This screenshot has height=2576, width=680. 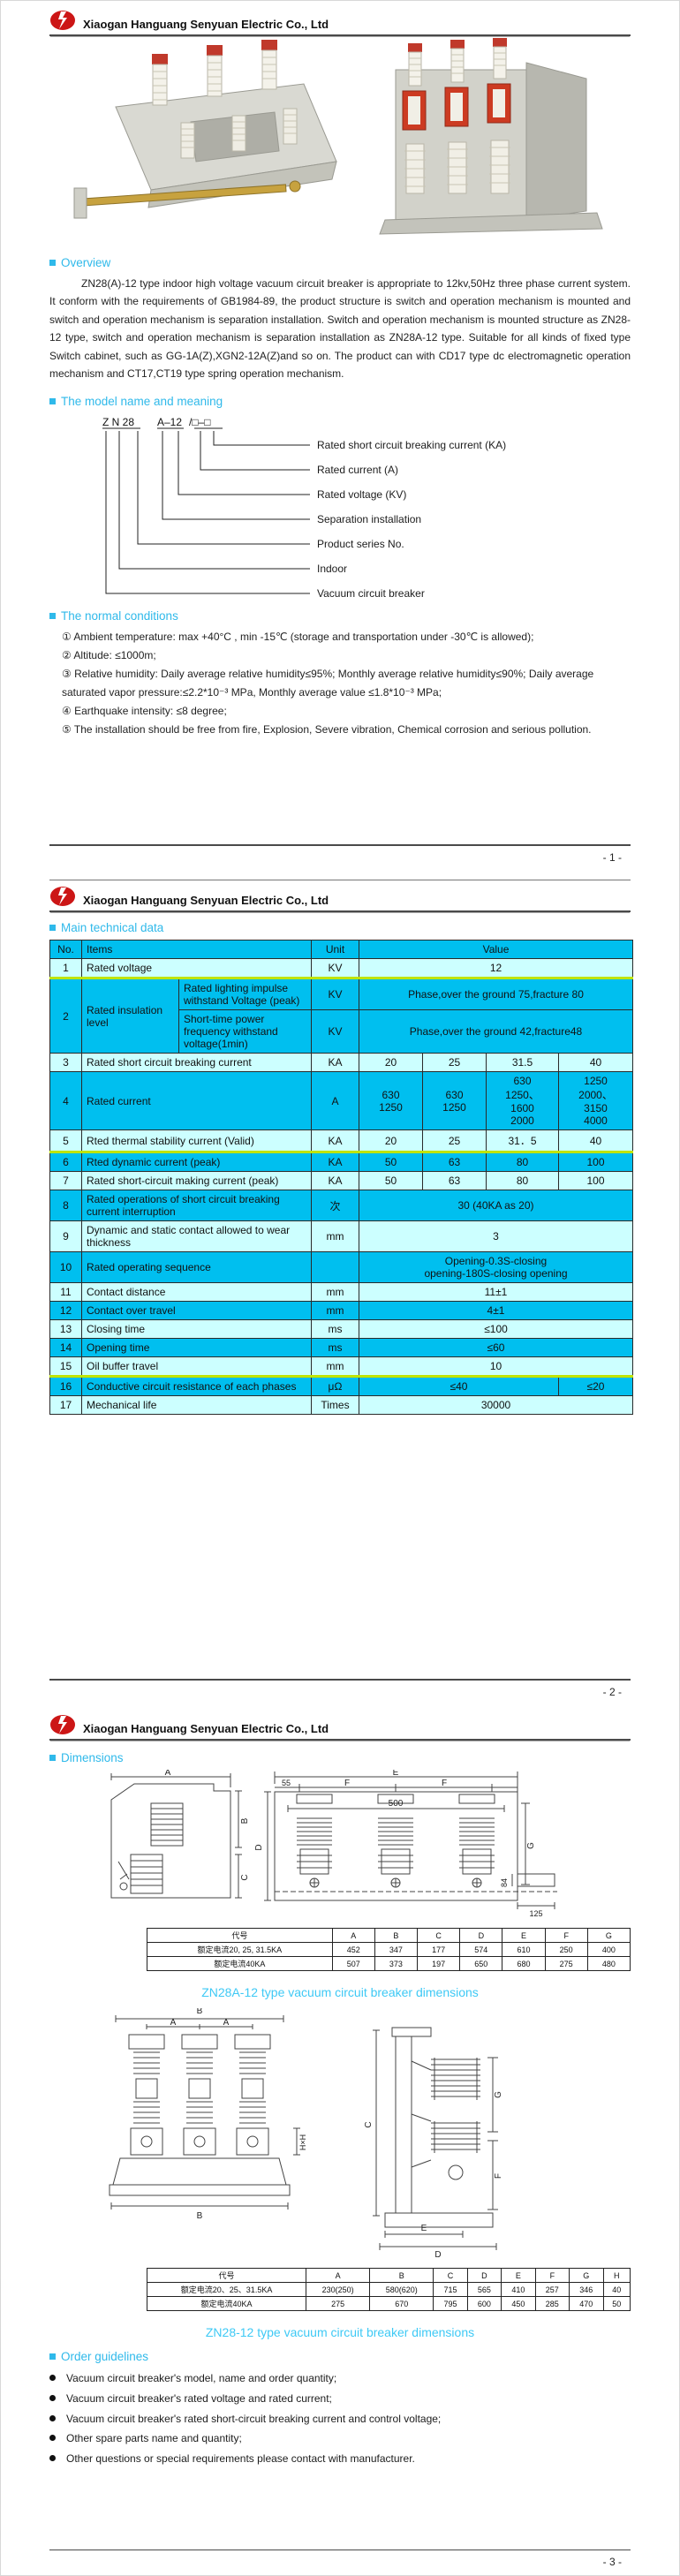 What do you see at coordinates (396, 1949) in the screenshot?
I see `dim-cell: 347` at bounding box center [396, 1949].